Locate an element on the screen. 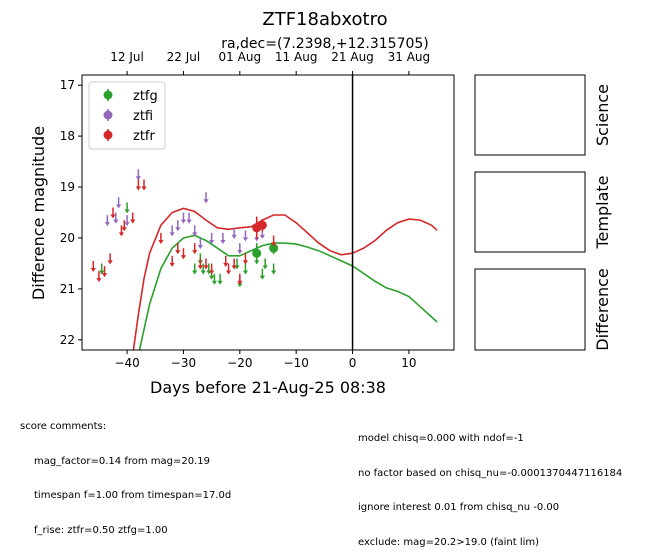  detection-marker is located at coordinates (262, 225).